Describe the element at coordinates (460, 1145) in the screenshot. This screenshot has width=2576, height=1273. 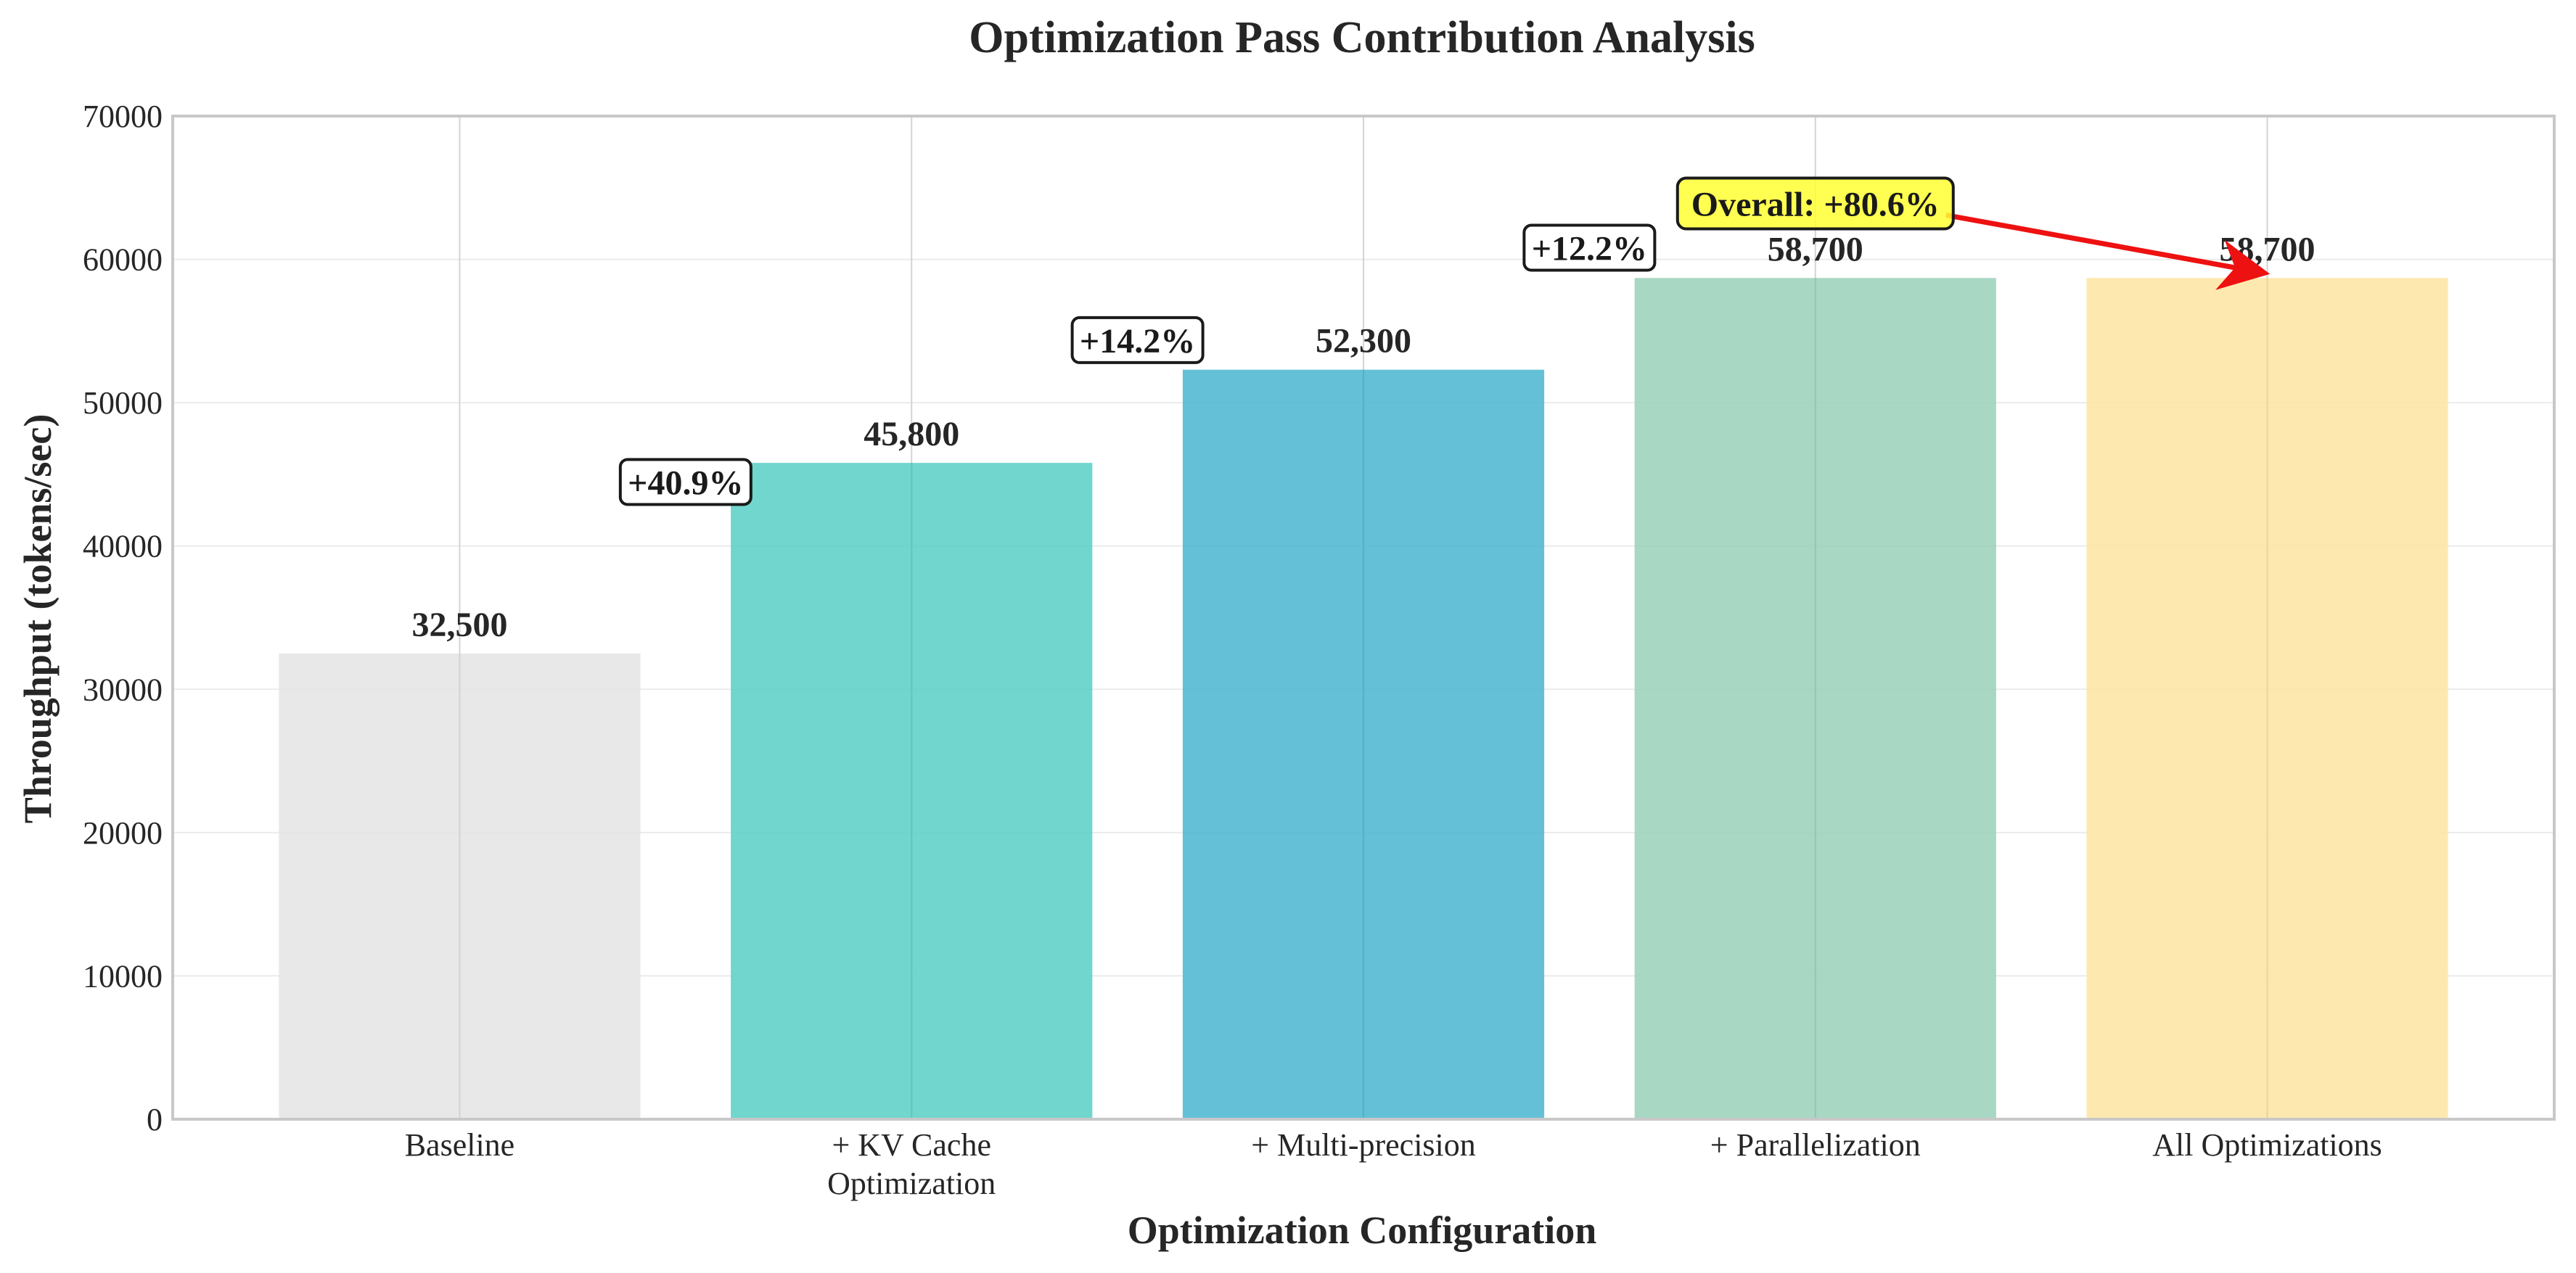
I see `x-tick-label: Baseline` at that location.